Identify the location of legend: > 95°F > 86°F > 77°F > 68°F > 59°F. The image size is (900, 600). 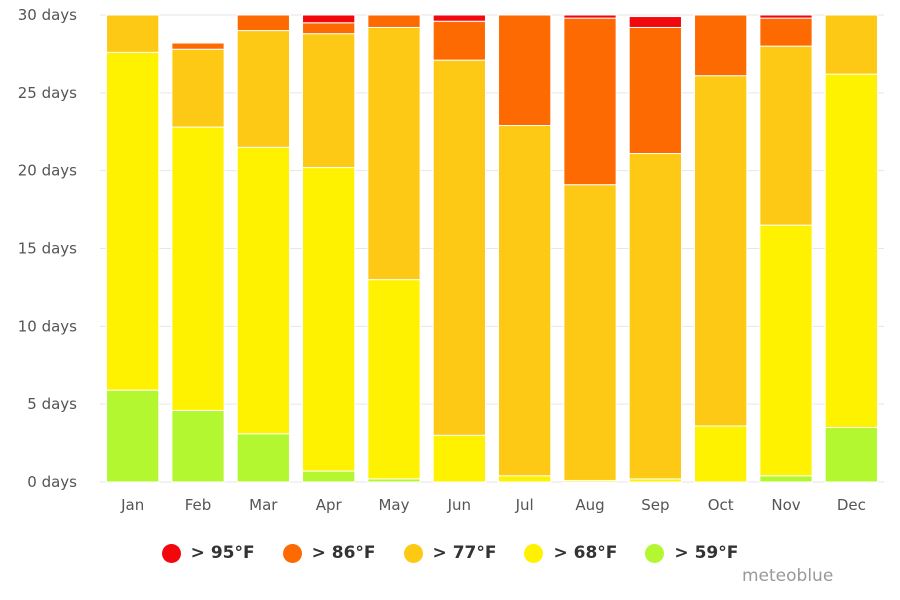
(450, 553).